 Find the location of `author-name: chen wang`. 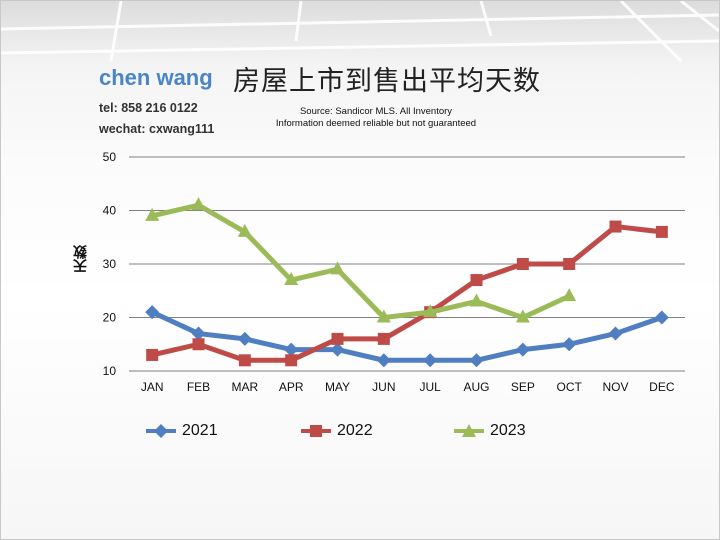

author-name: chen wang is located at coordinates (156, 77).